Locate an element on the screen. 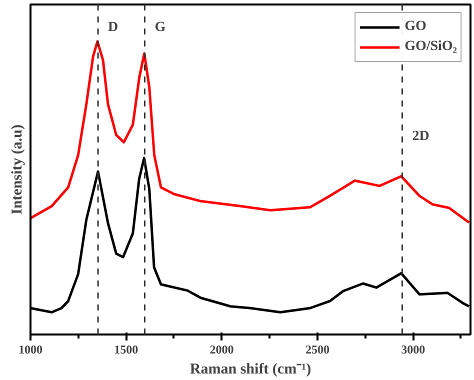 This screenshot has height=380, width=474. x-tick-label: 2000 is located at coordinates (222, 349).